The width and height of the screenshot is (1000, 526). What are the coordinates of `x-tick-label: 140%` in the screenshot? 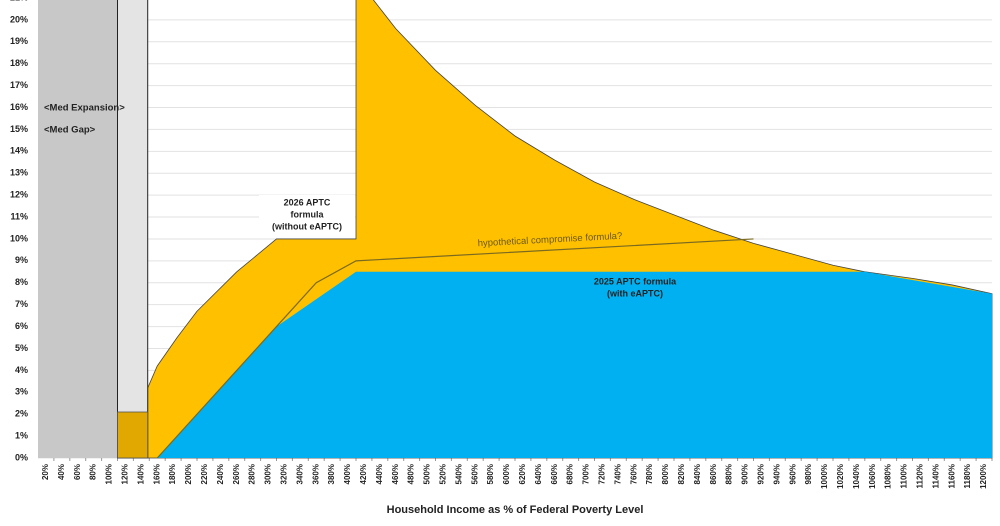 It's located at (140, 474).